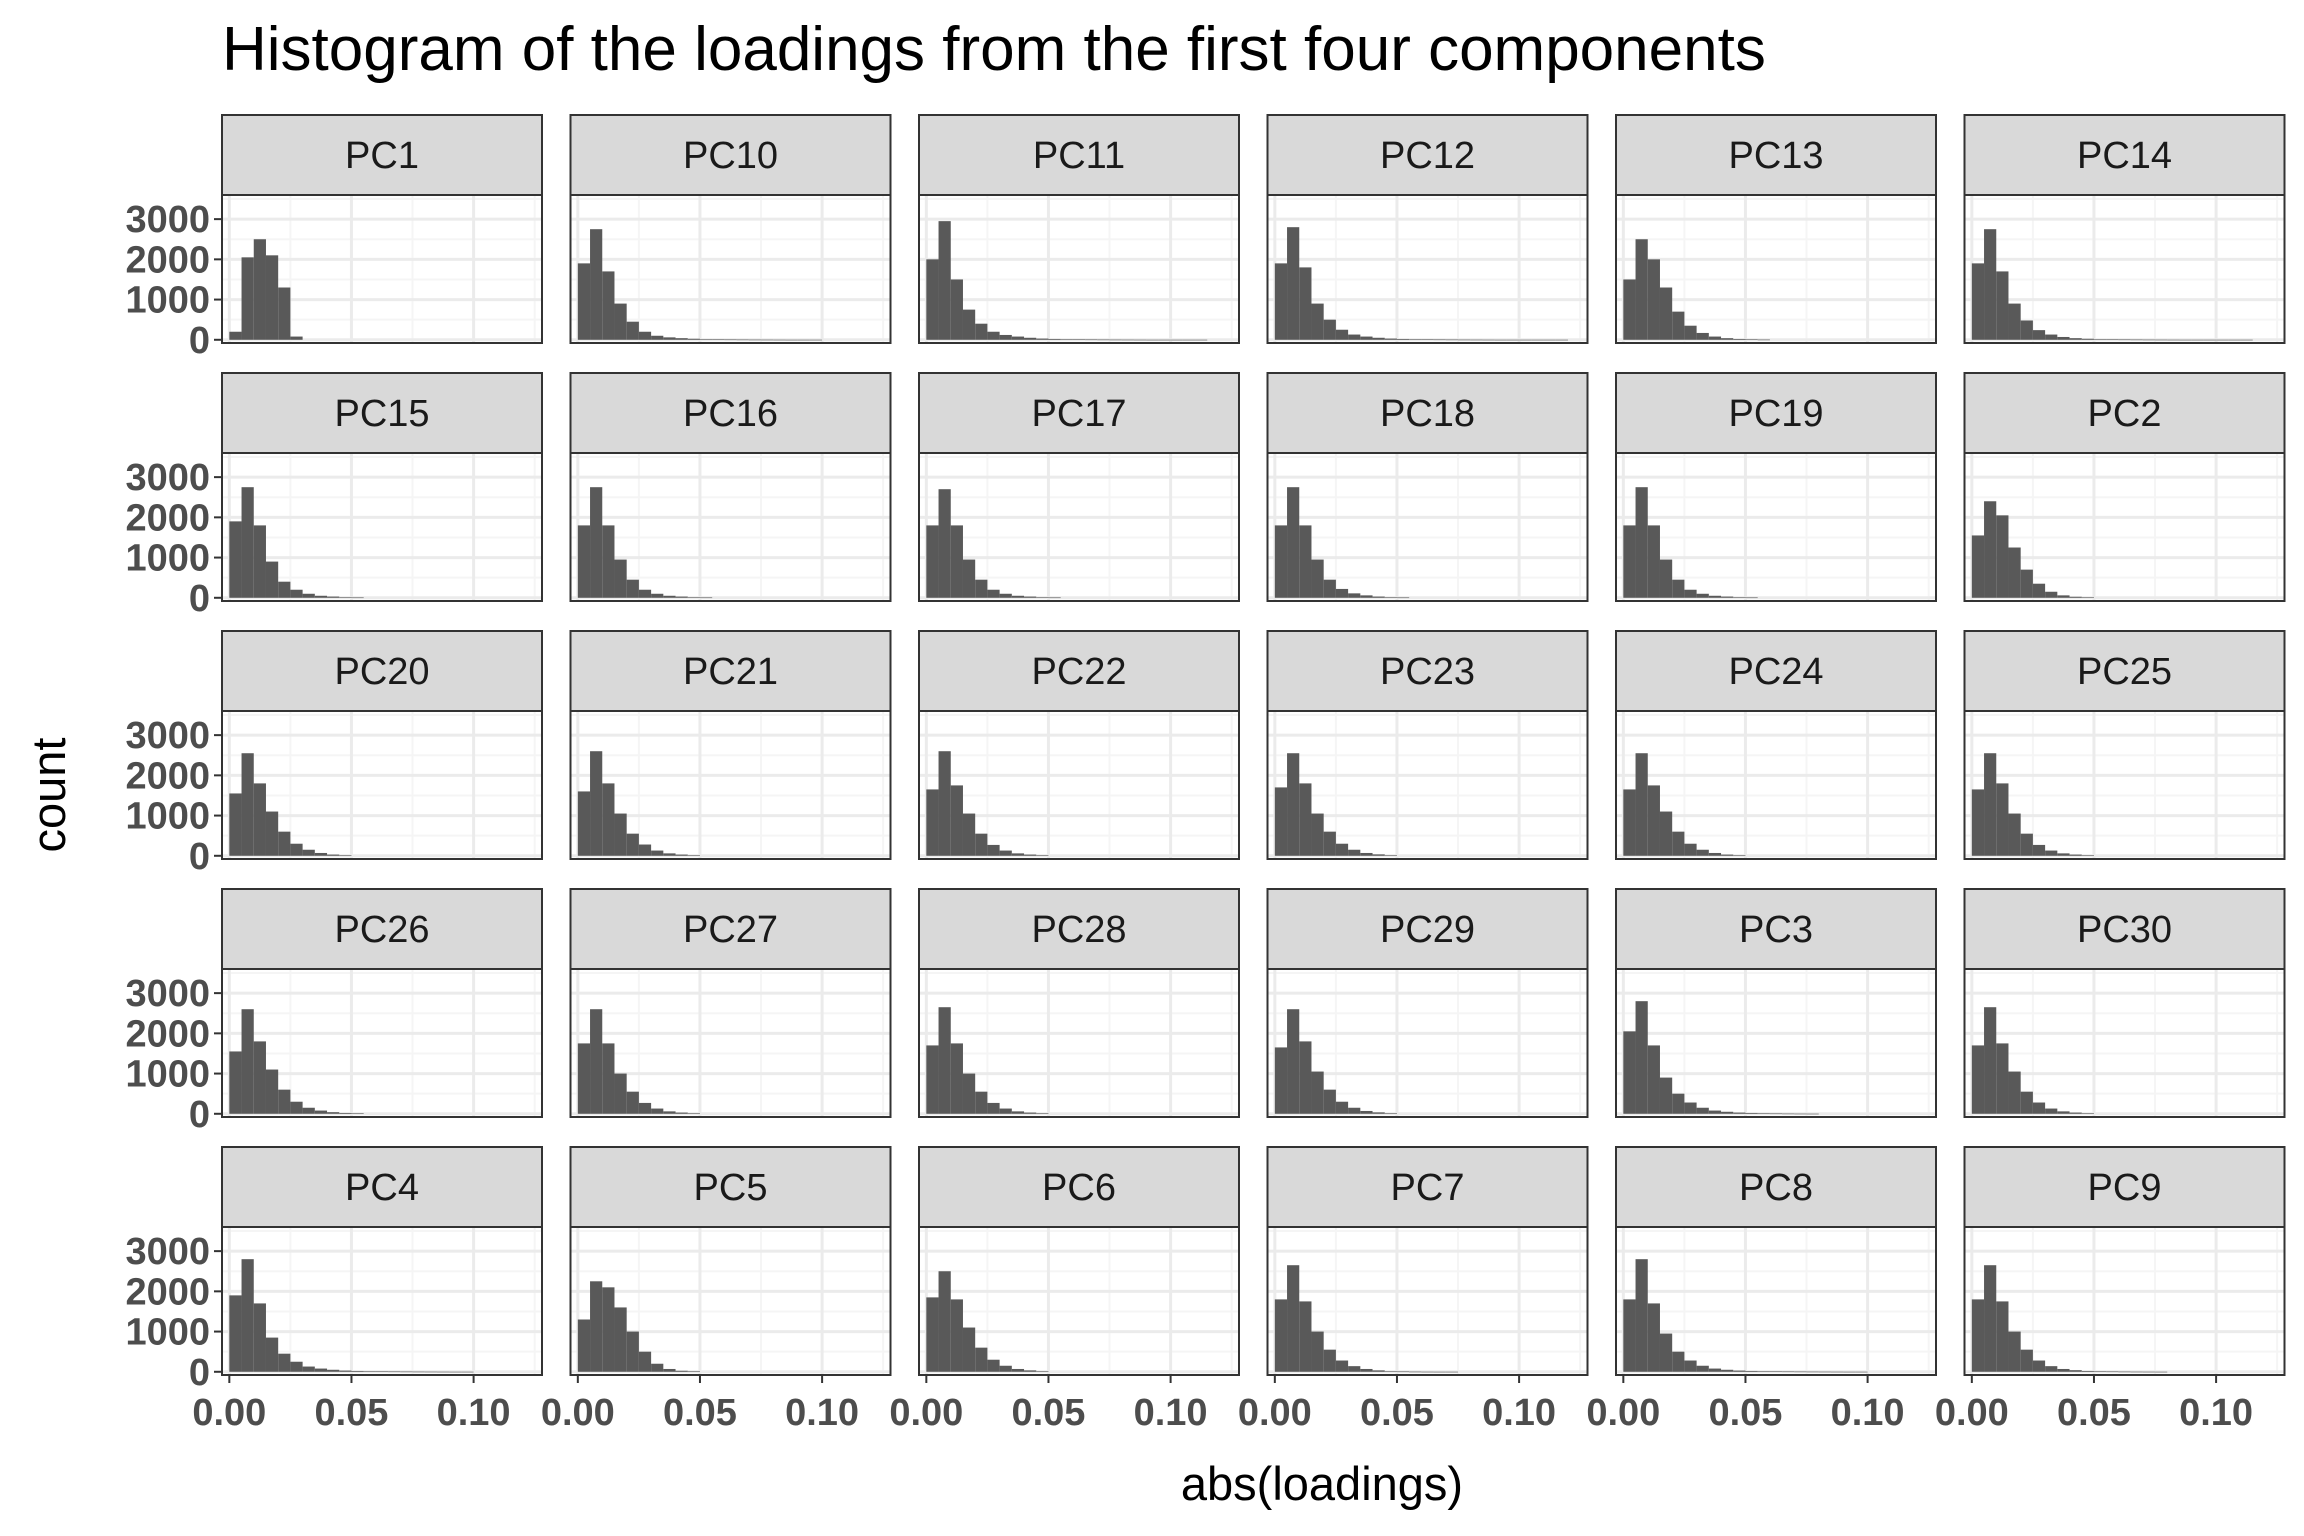  What do you see at coordinates (2110, 1290) in the screenshot?
I see `facet-pc9: PC9 0.00 0.05 0.10` at bounding box center [2110, 1290].